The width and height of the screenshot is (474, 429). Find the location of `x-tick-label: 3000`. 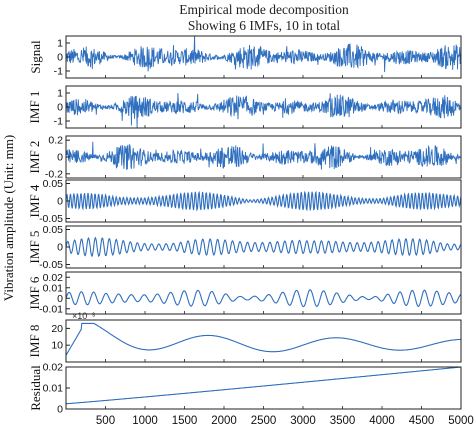

x-tick-label: 3000 is located at coordinates (303, 421).